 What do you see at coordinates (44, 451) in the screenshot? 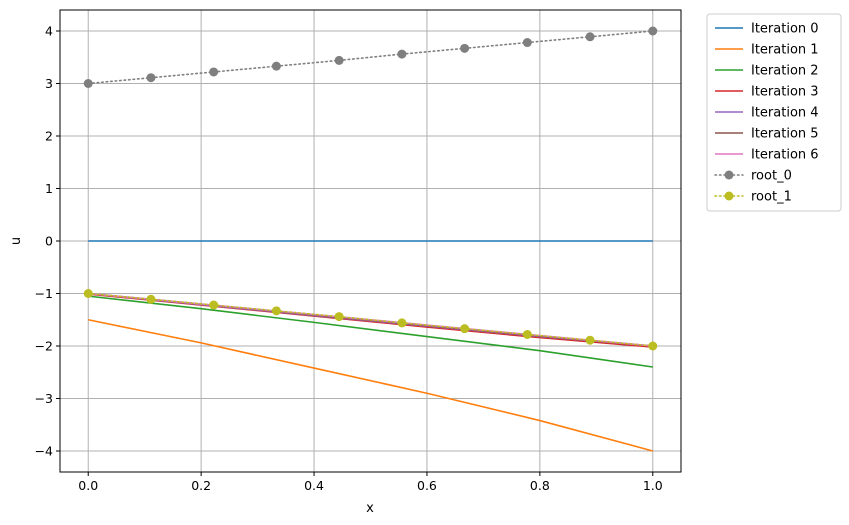
I see `y-tick-label: −4` at bounding box center [44, 451].